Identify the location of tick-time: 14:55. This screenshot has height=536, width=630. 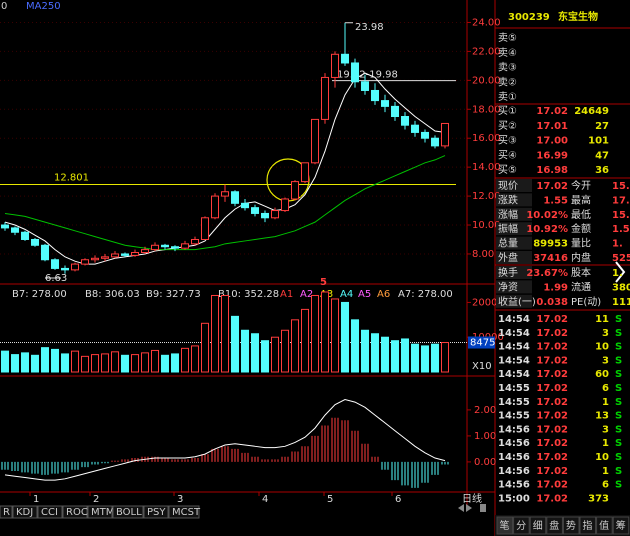
(514, 416).